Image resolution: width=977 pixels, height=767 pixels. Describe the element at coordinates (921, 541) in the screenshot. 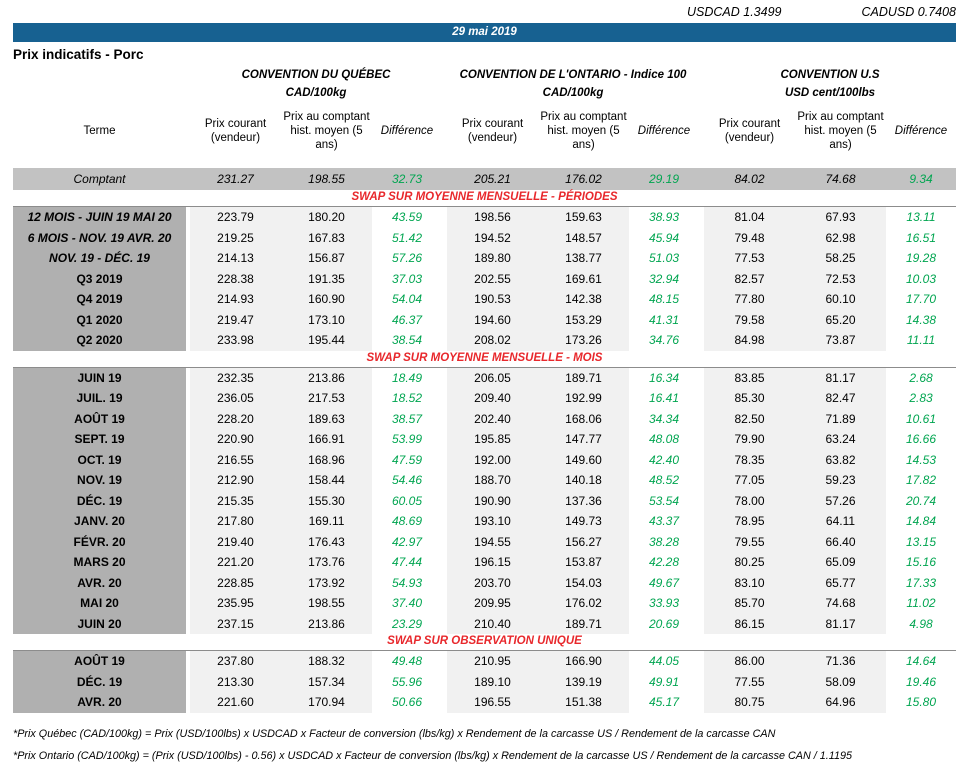

I see `cell-difference: 13.15` at that location.